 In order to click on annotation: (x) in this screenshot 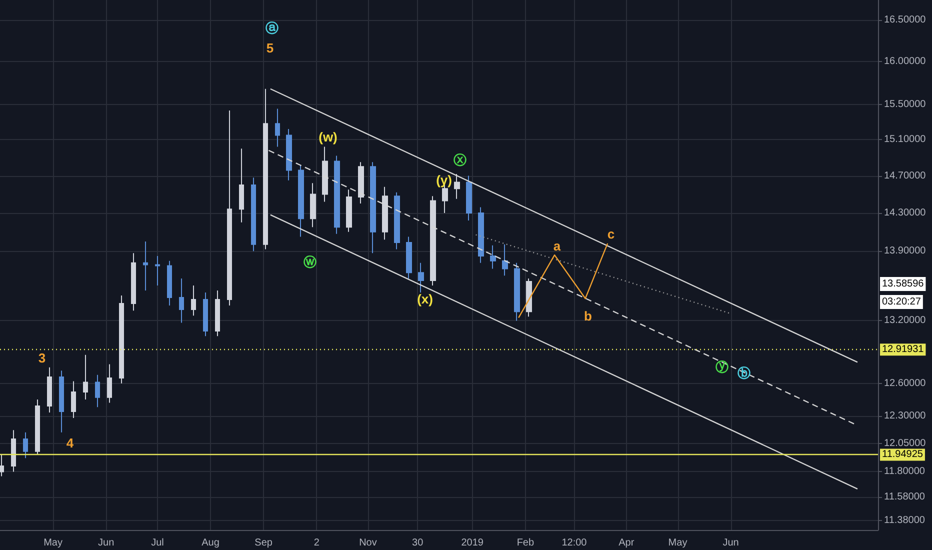, I will do `click(425, 299)`.